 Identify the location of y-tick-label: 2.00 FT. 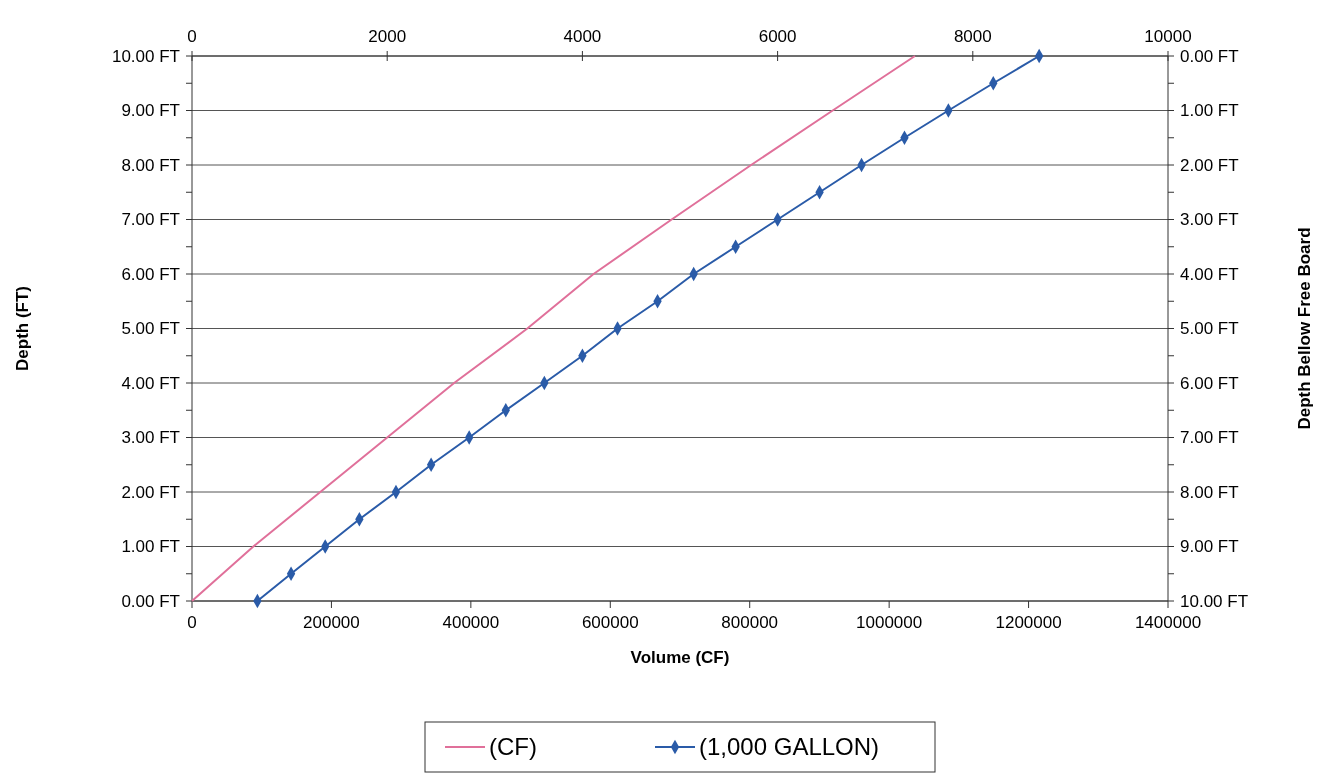
(150, 492).